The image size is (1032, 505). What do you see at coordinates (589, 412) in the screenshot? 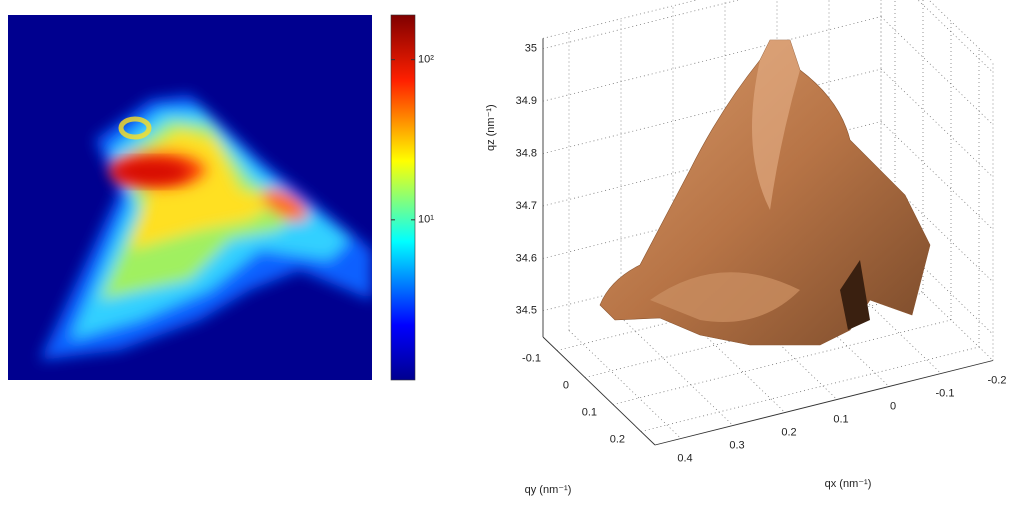
I see `y-tick-label: 0.1` at bounding box center [589, 412].